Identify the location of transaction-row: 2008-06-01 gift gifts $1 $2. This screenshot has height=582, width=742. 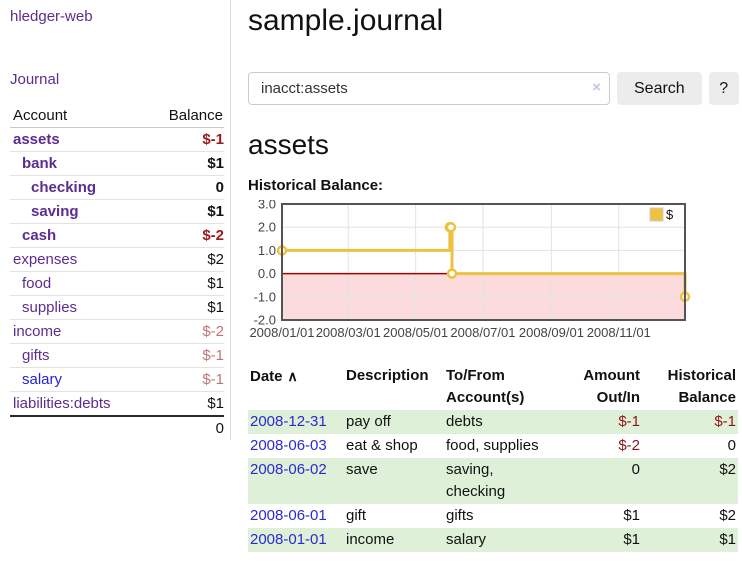
(493, 516).